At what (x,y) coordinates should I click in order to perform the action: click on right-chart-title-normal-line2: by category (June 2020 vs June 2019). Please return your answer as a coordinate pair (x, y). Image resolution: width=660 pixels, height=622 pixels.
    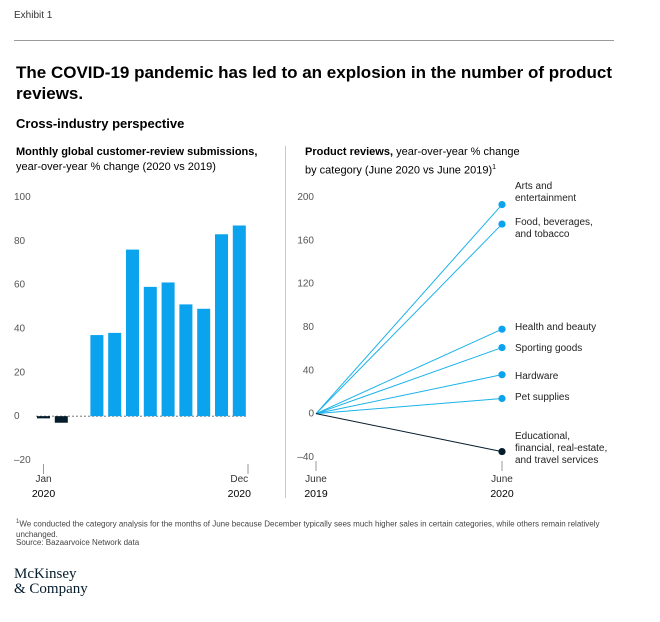
    Looking at the image, I should click on (399, 170).